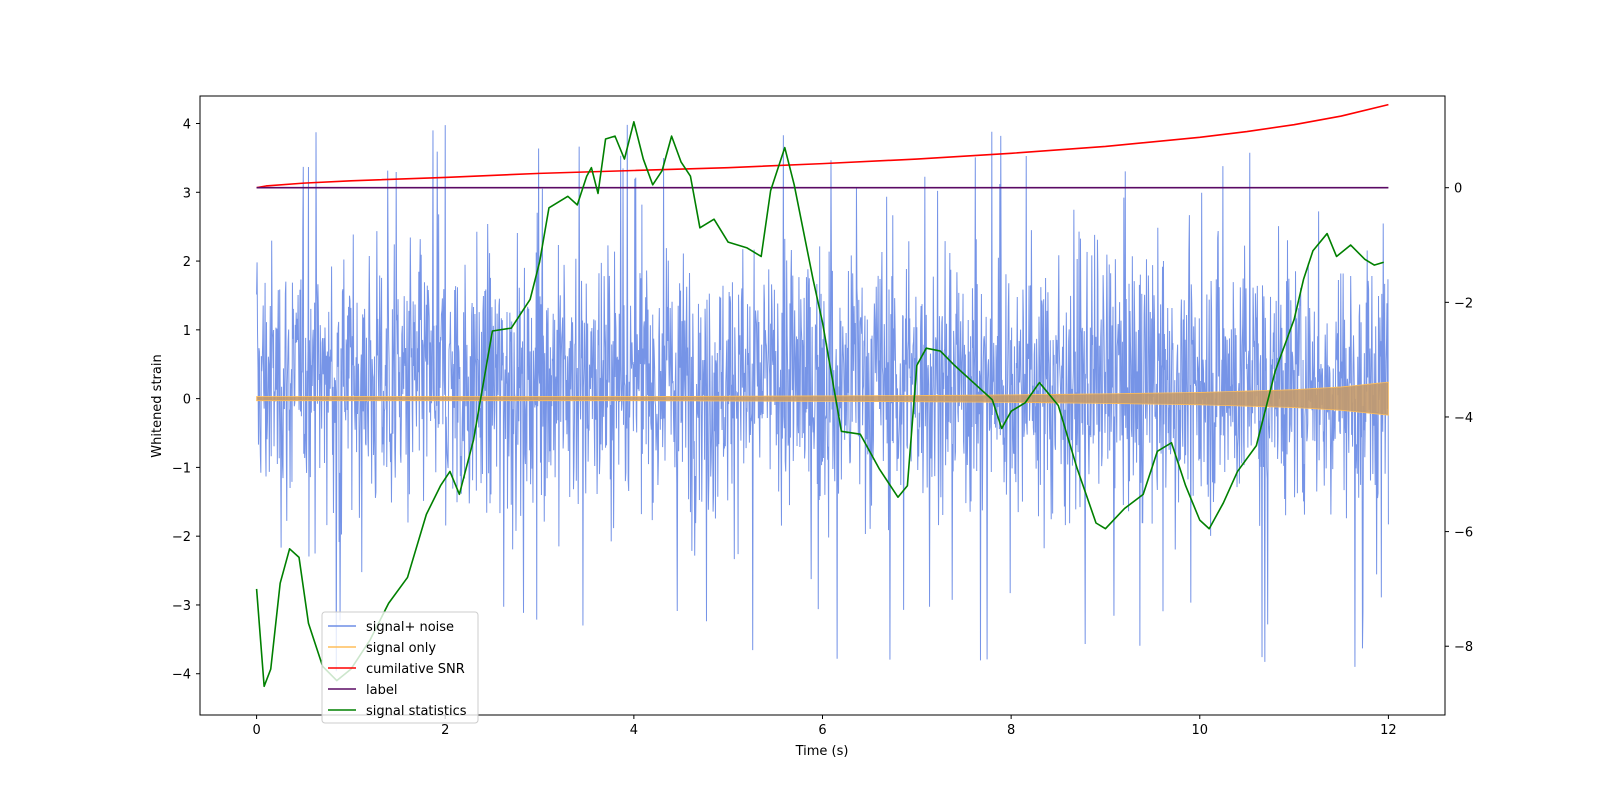 The height and width of the screenshot is (800, 1600). What do you see at coordinates (401, 648) in the screenshot?
I see `legend-label-signal-only: signal only` at bounding box center [401, 648].